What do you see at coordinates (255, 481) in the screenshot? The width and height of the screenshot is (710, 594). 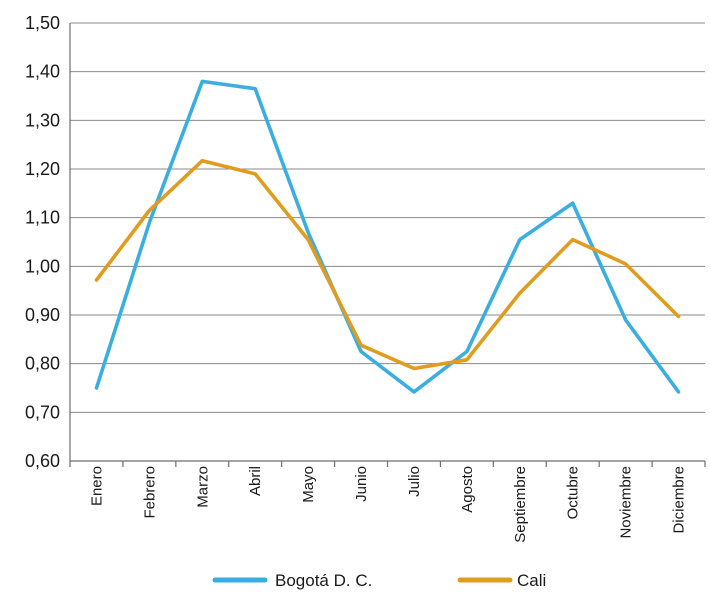 I see `x-tick-label: Abril` at bounding box center [255, 481].